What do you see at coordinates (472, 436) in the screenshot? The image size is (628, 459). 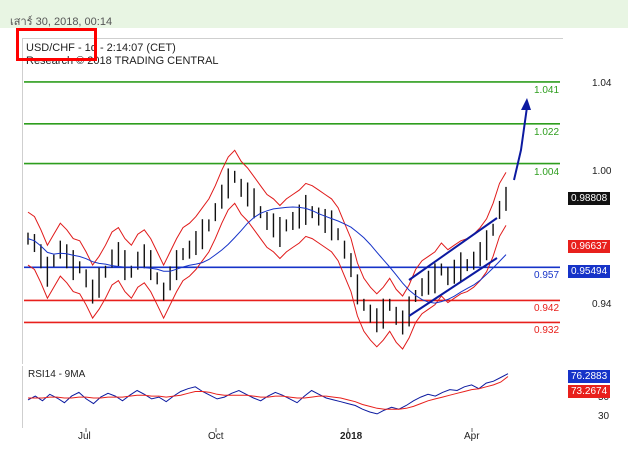 I see `x-tick-label: Apr` at bounding box center [472, 436].